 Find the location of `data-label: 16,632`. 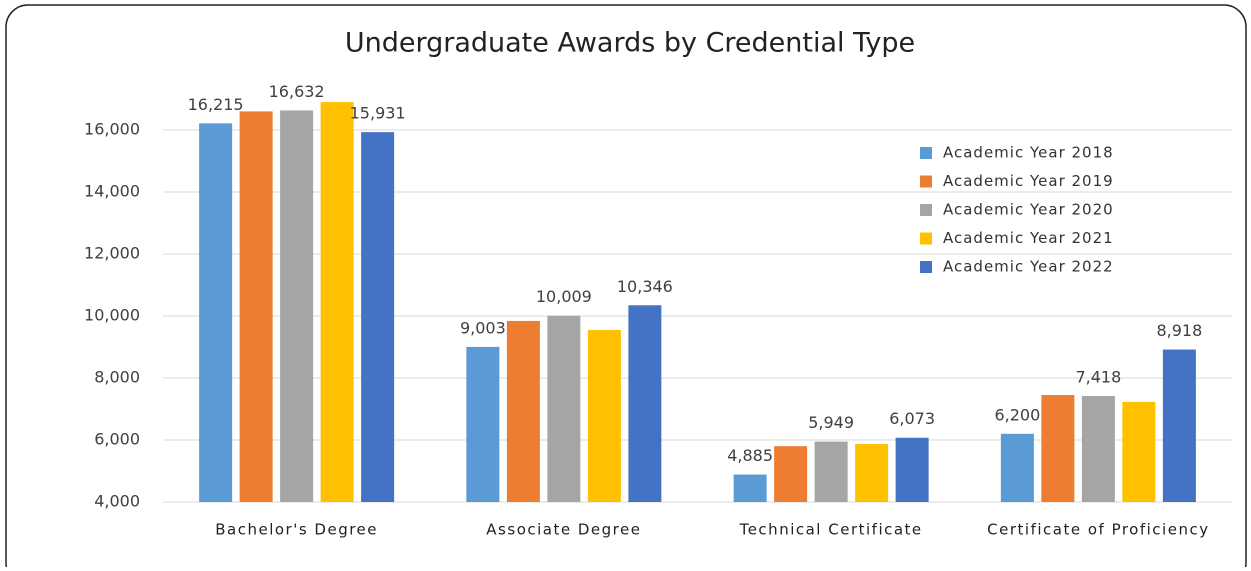

data-label: 16,632 is located at coordinates (297, 91).